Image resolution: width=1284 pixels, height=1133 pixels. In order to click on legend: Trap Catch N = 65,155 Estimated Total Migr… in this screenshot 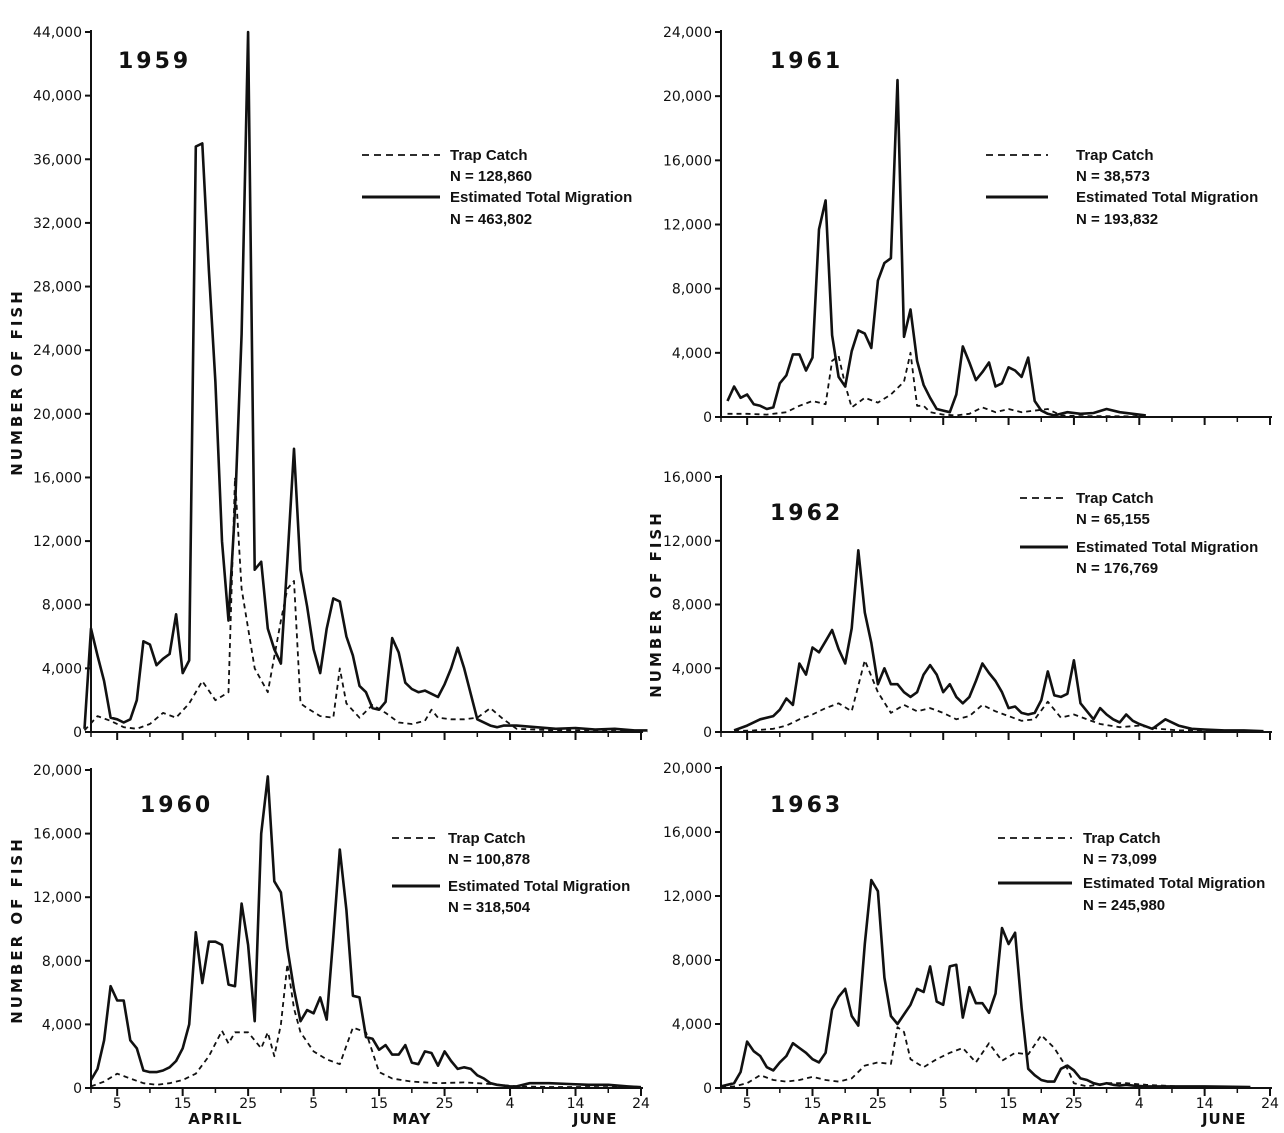, I will do `click(1139, 533)`.